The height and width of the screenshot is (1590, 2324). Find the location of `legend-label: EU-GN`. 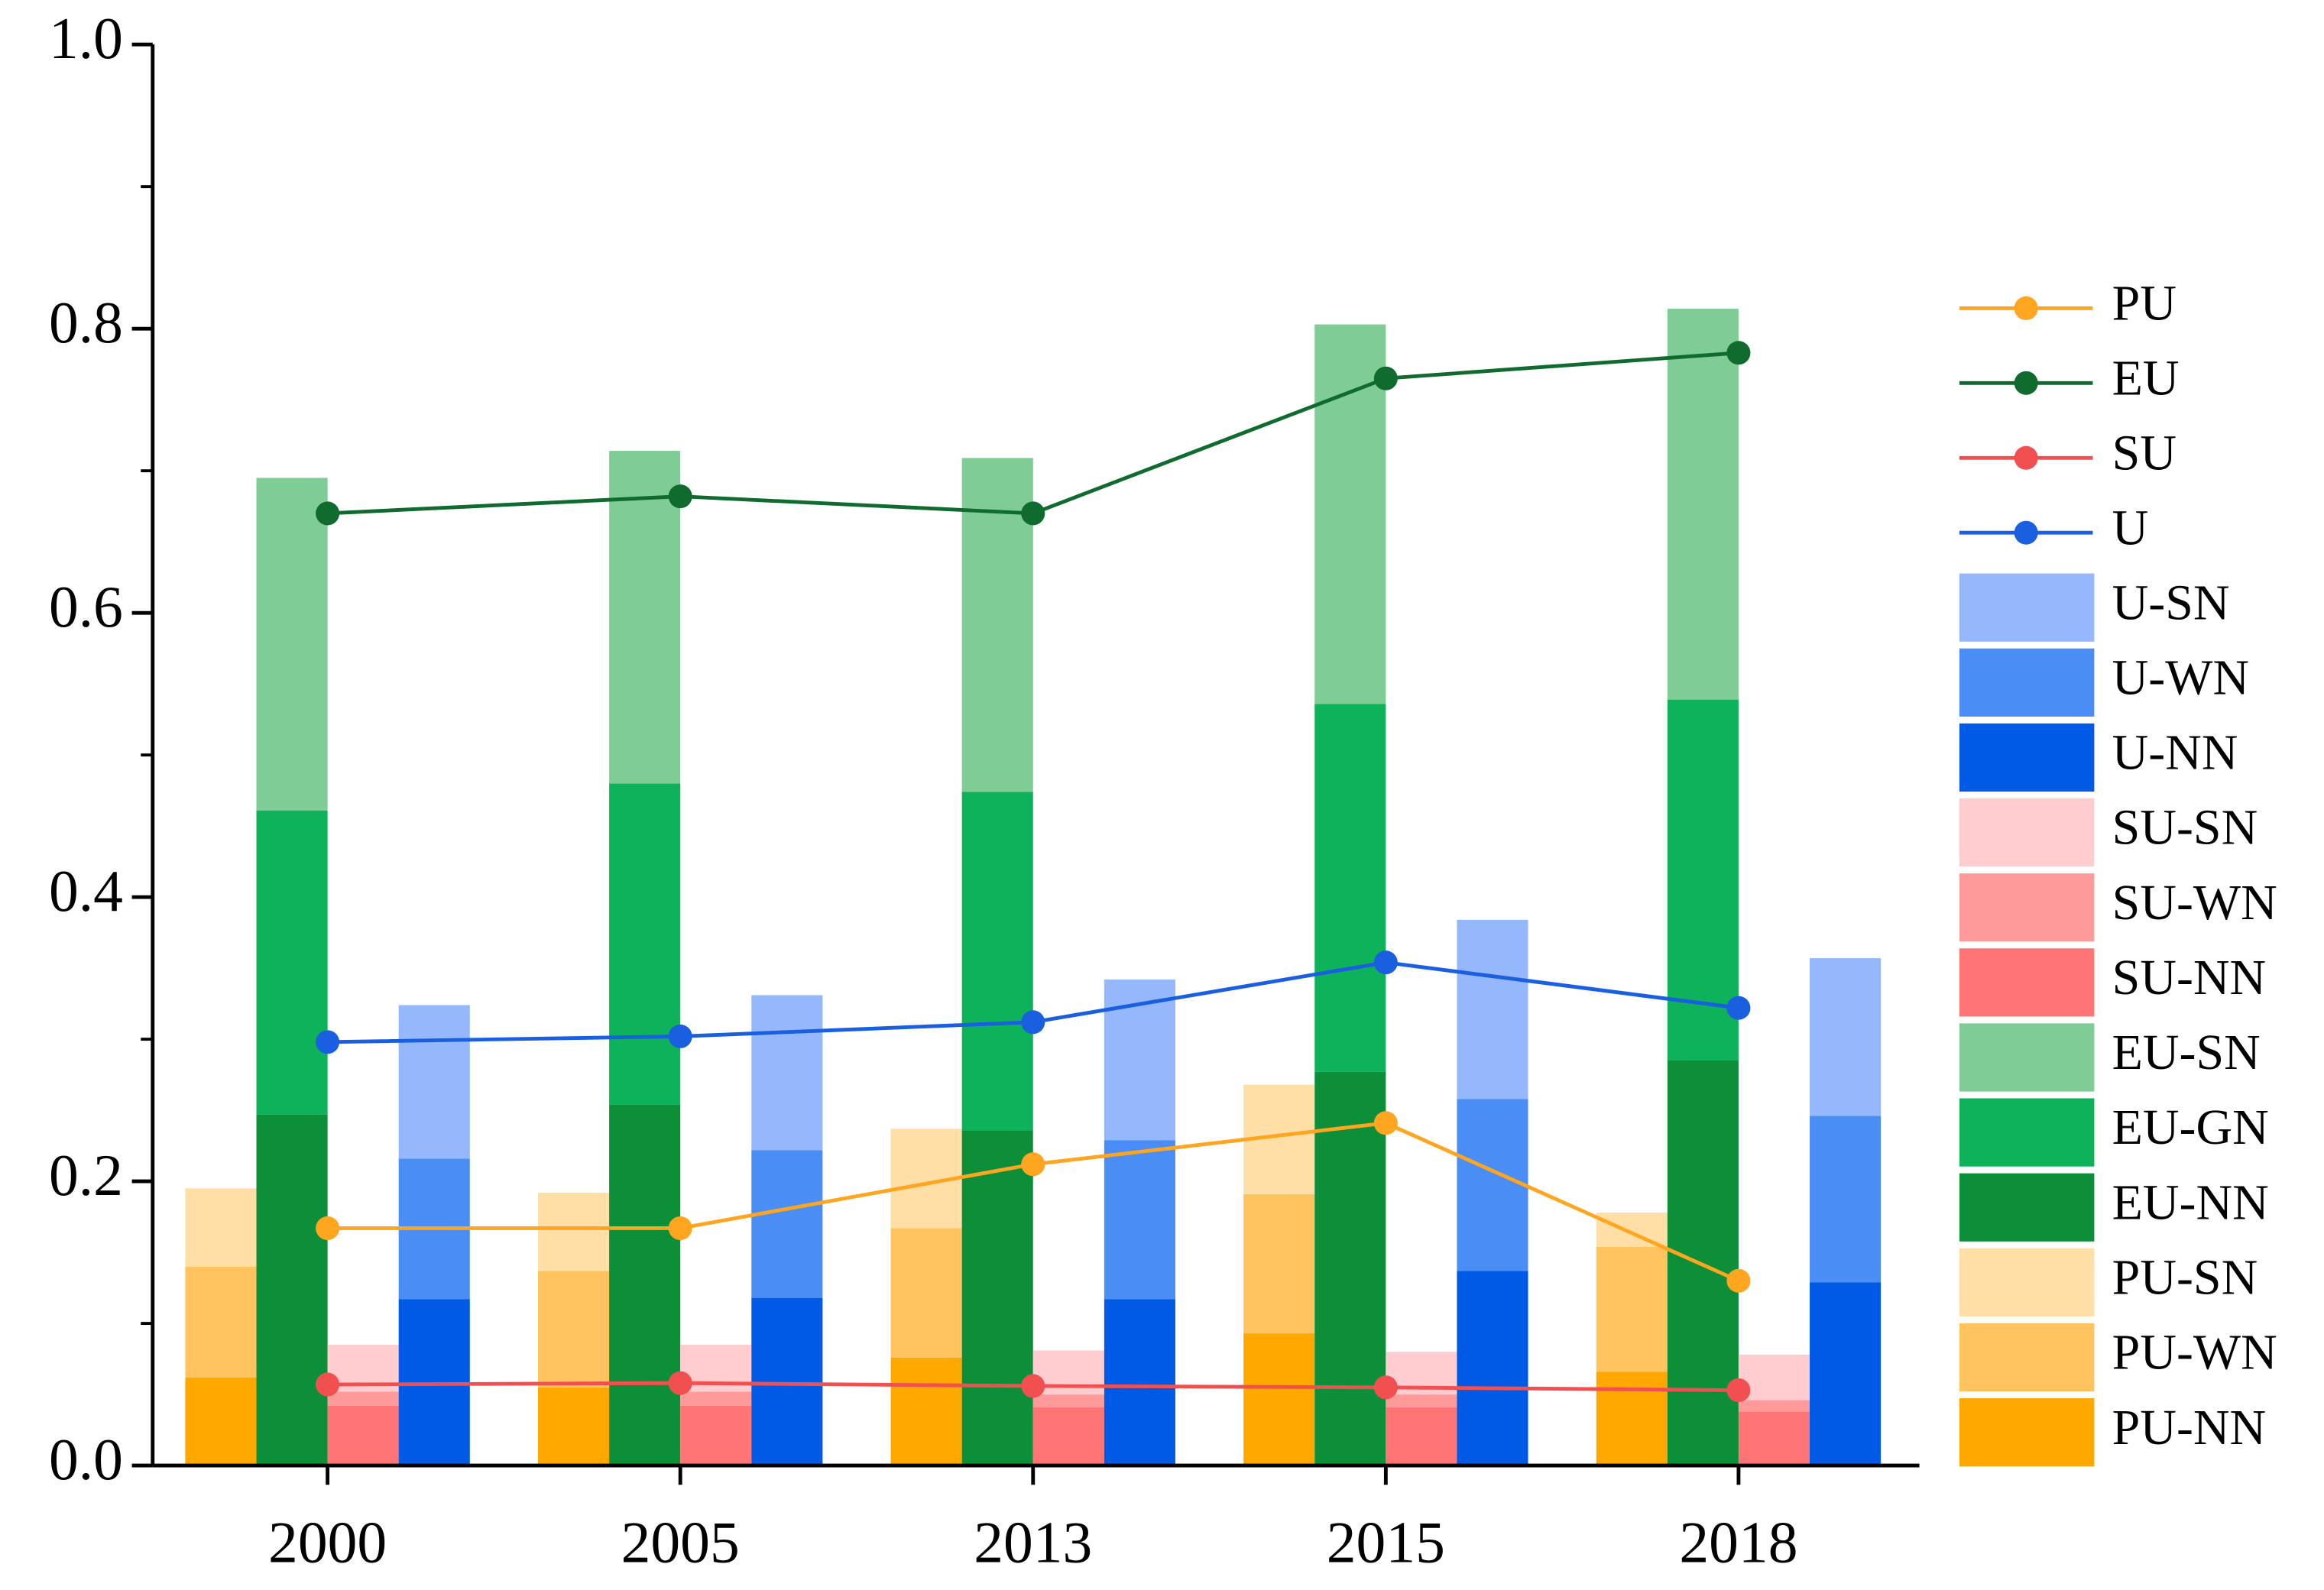

legend-label: EU-GN is located at coordinates (2190, 1127).